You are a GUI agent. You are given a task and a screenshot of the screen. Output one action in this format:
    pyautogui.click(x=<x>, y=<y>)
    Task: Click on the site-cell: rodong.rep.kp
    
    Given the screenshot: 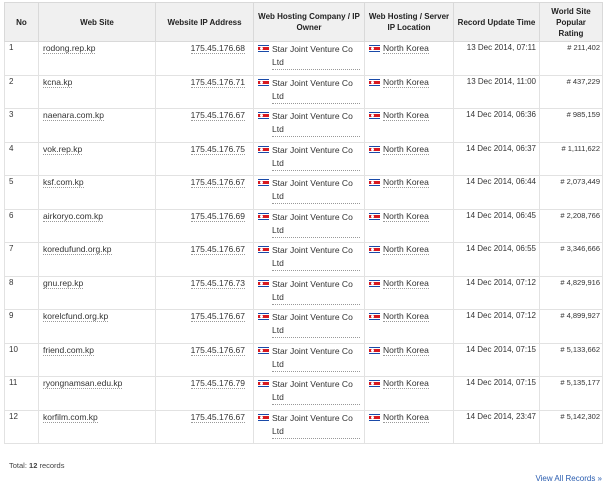 What is the action you would take?
    pyautogui.click(x=97, y=58)
    